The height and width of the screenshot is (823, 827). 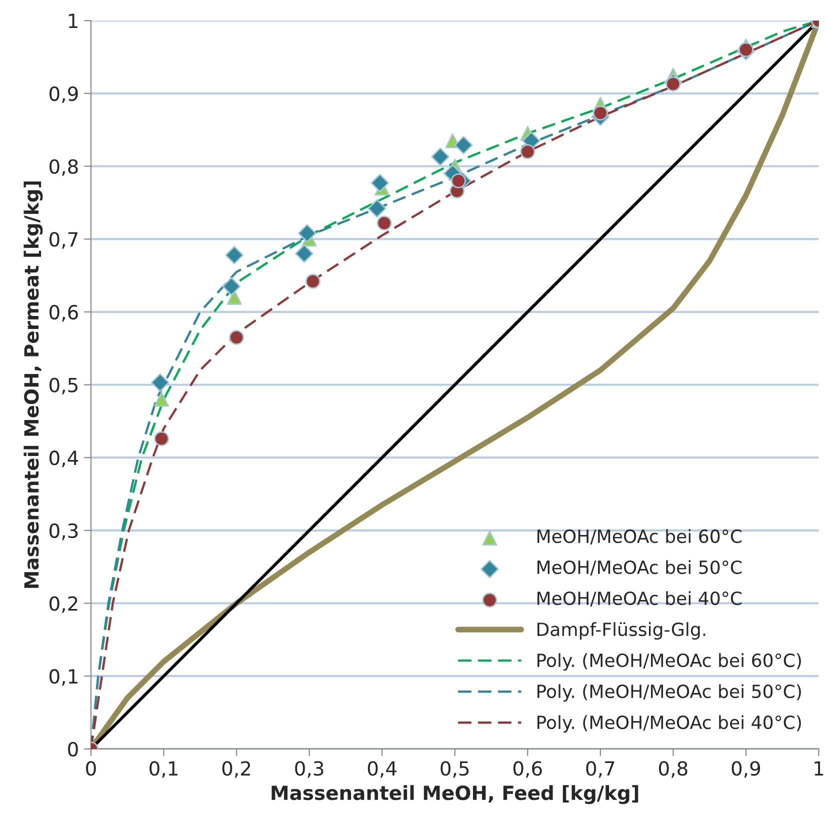 What do you see at coordinates (33, 384) in the screenshot?
I see `y-axis-title: Massenanteil MeOH, Permeat [kg/kg]` at bounding box center [33, 384].